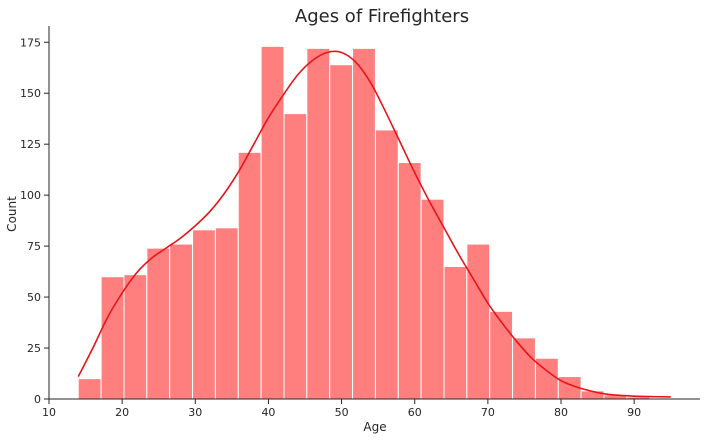  Describe the element at coordinates (268, 412) in the screenshot. I see `x-tick-label: 40` at that location.